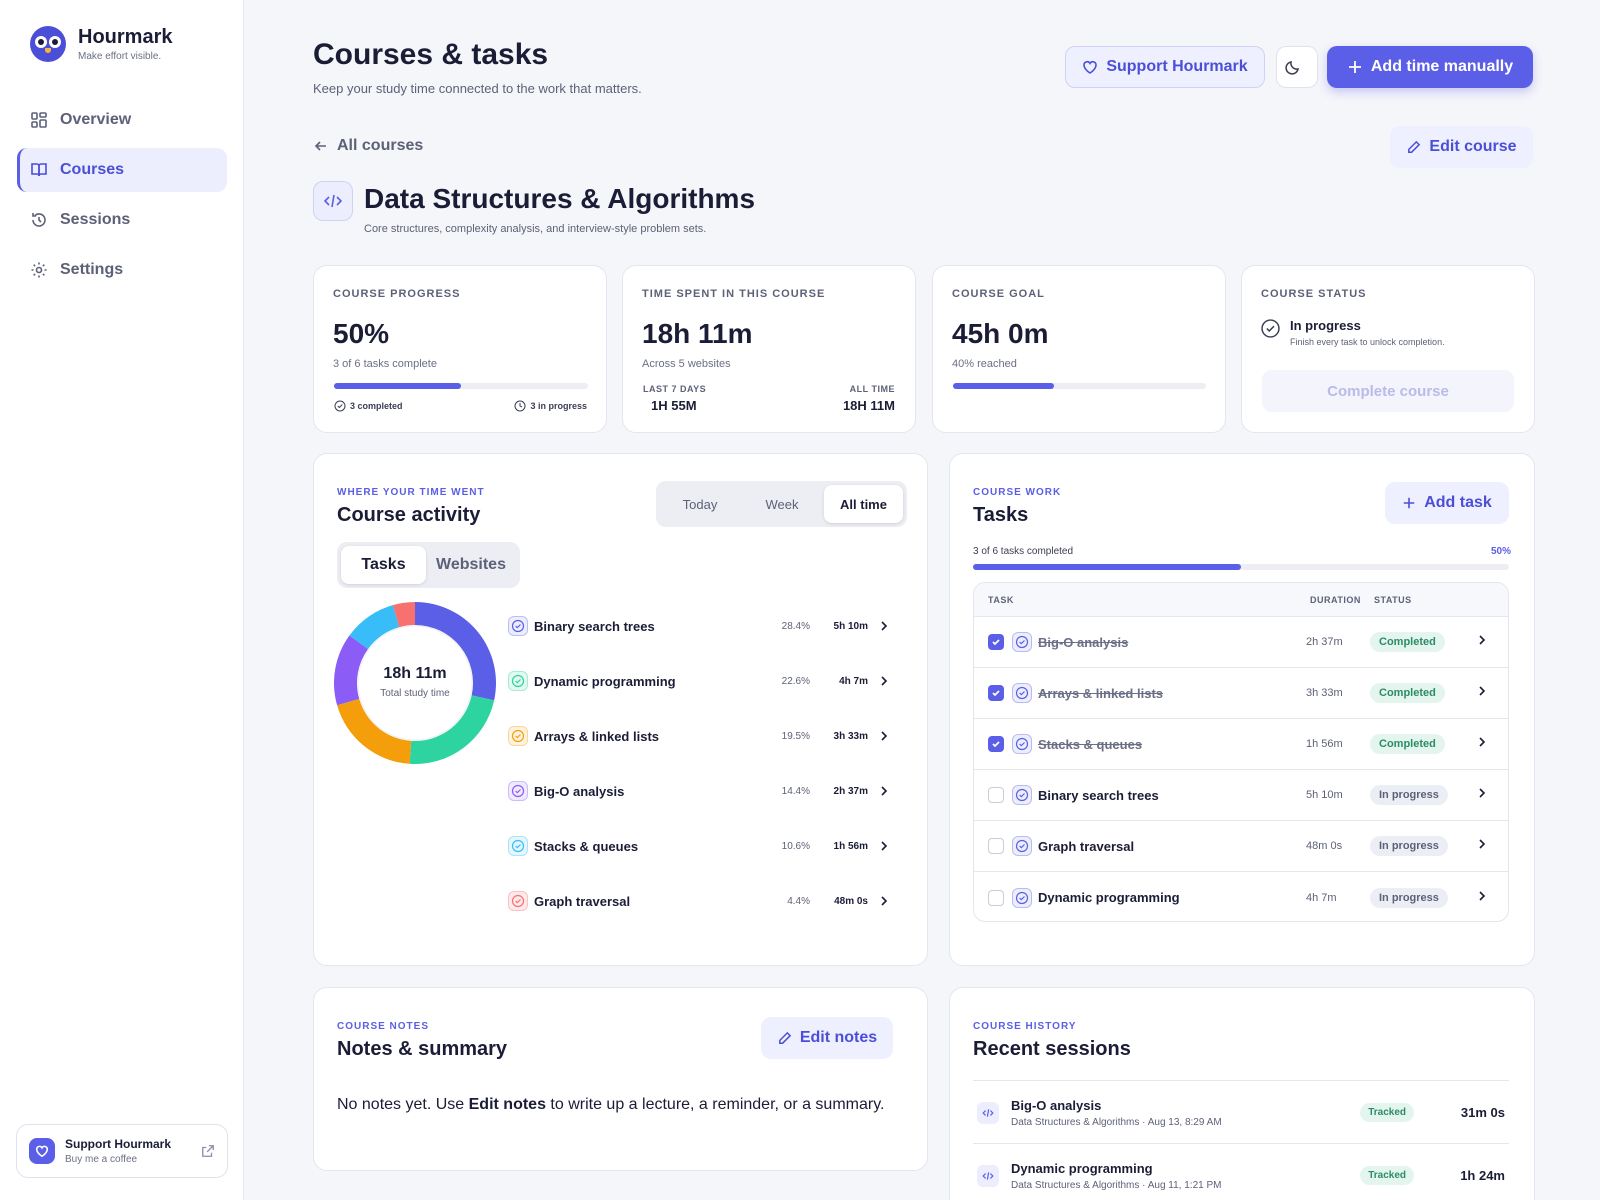 This screenshot has height=1200, width=1600. What do you see at coordinates (118, 1144) in the screenshot?
I see `support-card-title: Support Hourmark` at bounding box center [118, 1144].